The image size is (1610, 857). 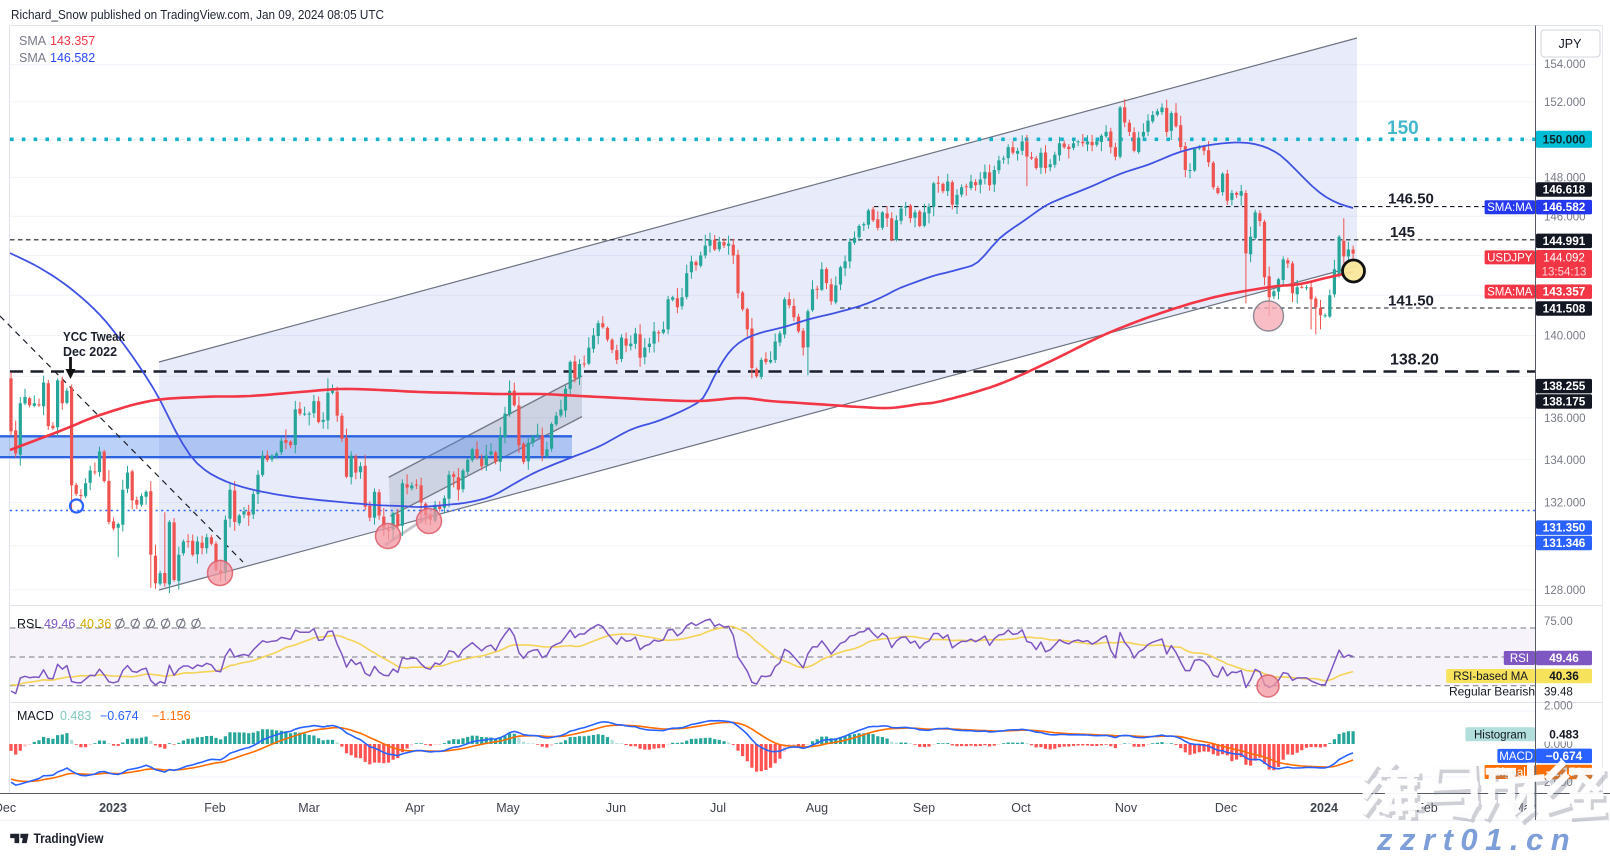 What do you see at coordinates (1558, 707) in the screenshot?
I see `svg-text: 2.000` at bounding box center [1558, 707].